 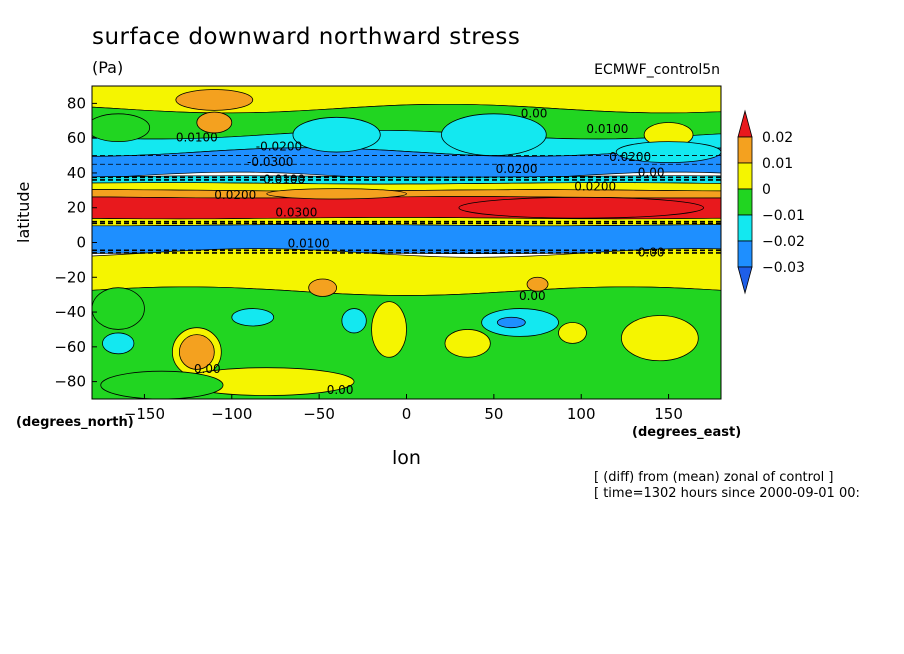 What do you see at coordinates (70, 277) in the screenshot?
I see `y-tick-label: −20` at bounding box center [70, 277].